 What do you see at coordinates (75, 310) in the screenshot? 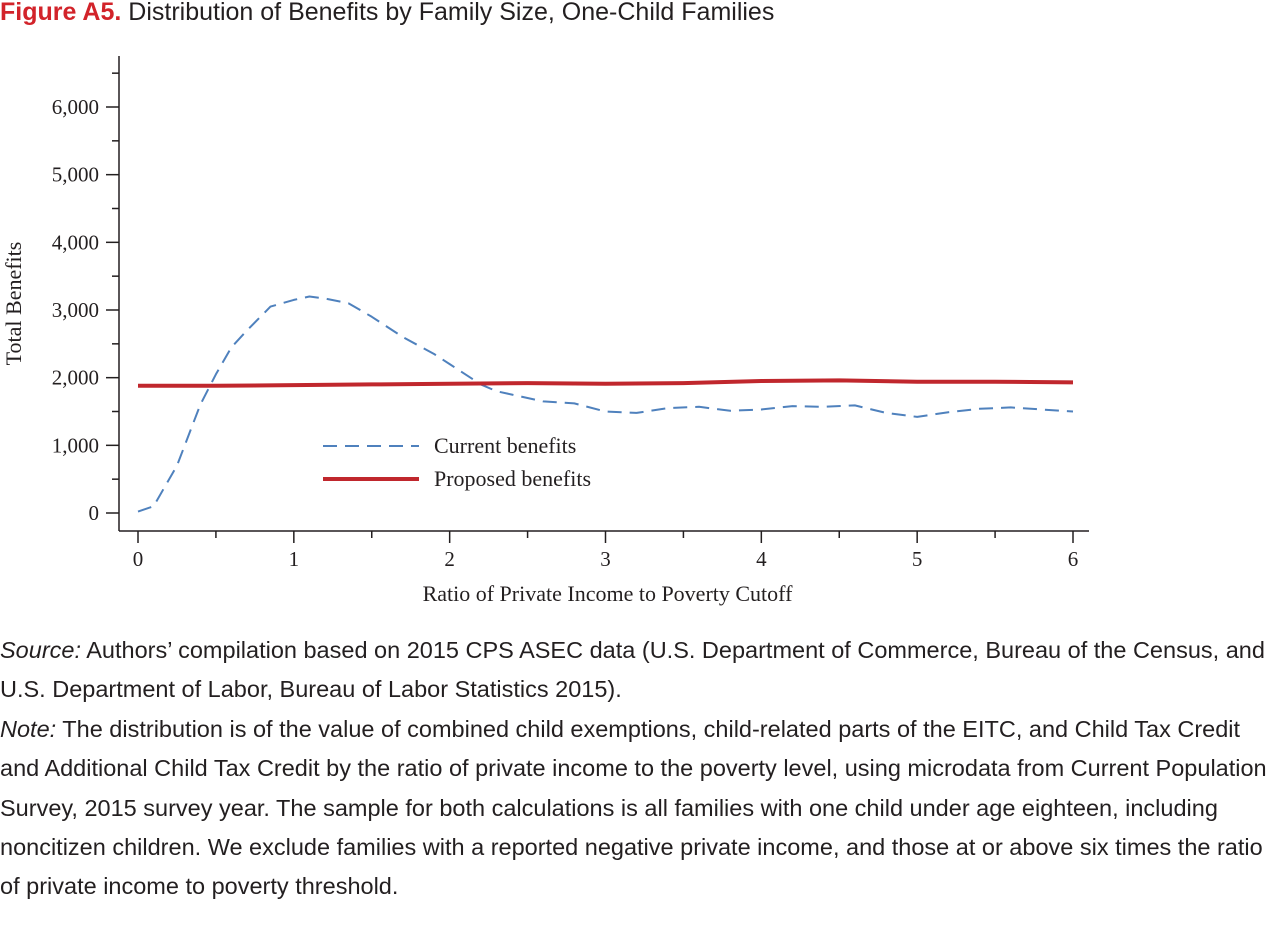
I see `y-tick-label: 3,000` at bounding box center [75, 310].